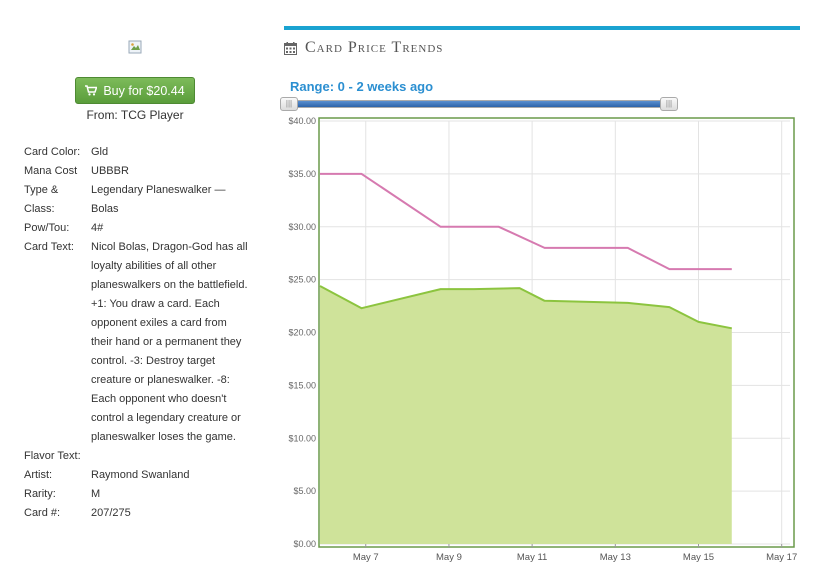  I want to click on x-tick-label: May 13, so click(615, 557).